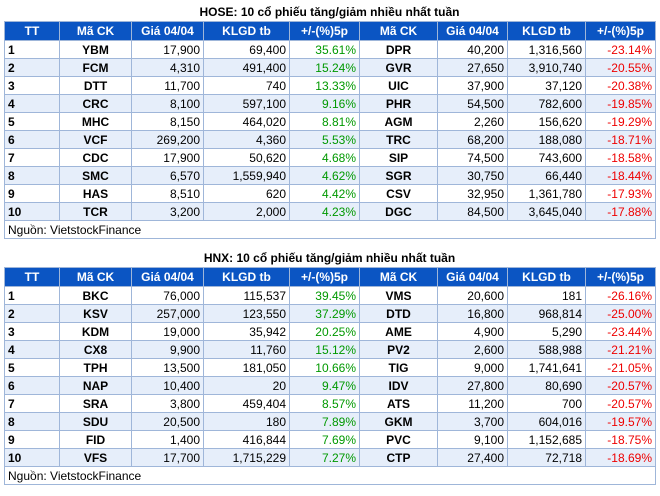  What do you see at coordinates (95, 139) in the screenshot?
I see `gainer-code: VCF` at bounding box center [95, 139].